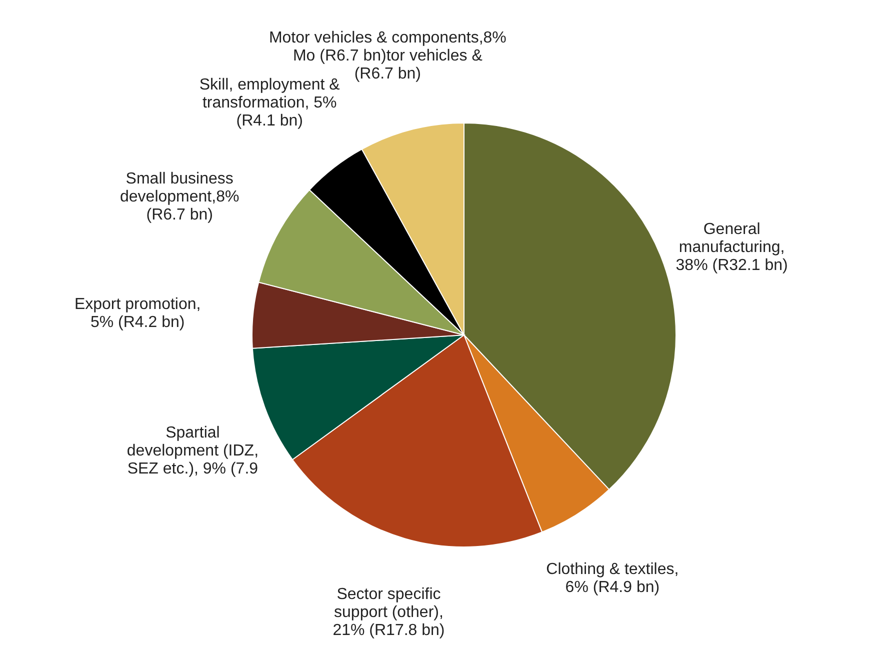 The width and height of the screenshot is (874, 650). Describe the element at coordinates (180, 197) in the screenshot. I see `slice-label: Small business development,8% (R6.7 bn)` at that location.